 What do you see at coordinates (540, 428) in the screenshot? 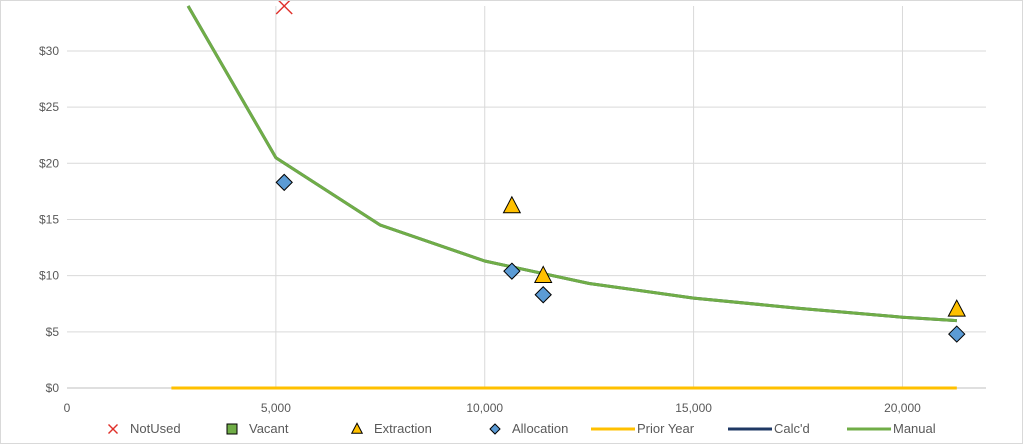
I see `legend-label-allocation: Allocation` at bounding box center [540, 428].